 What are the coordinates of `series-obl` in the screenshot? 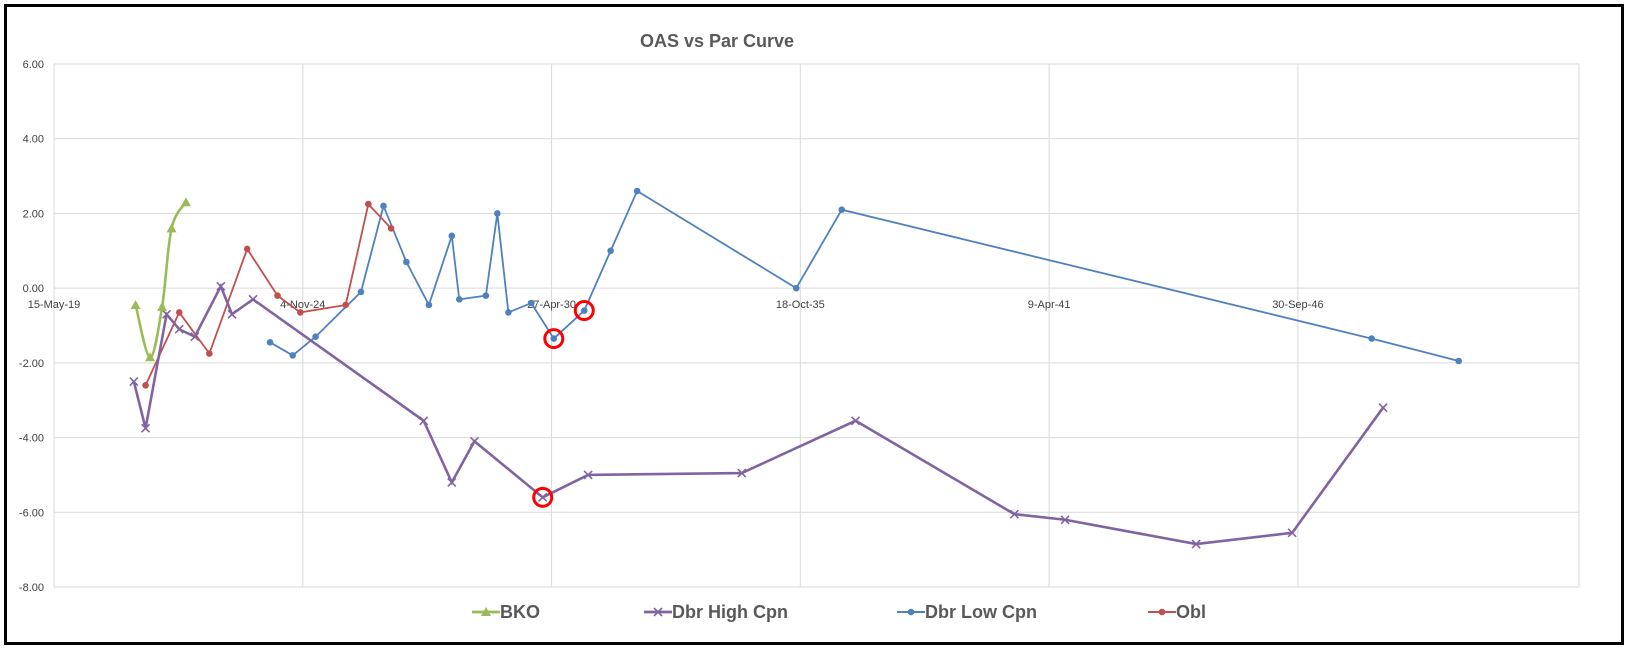 It's located at (268, 294).